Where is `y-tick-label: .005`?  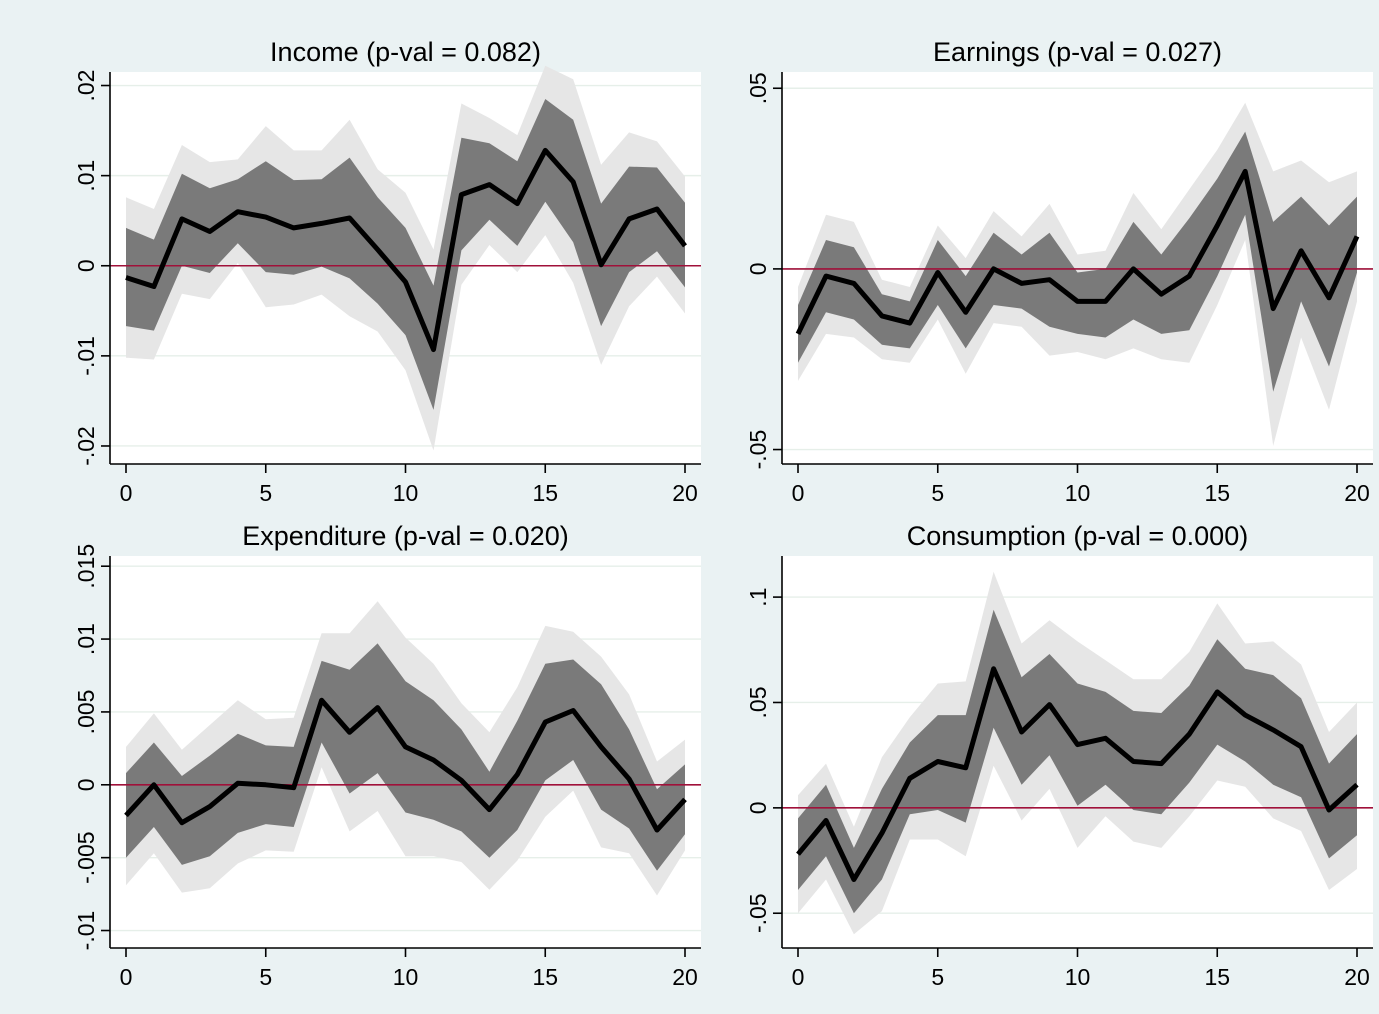 y-tick-label: .005 is located at coordinates (86, 712).